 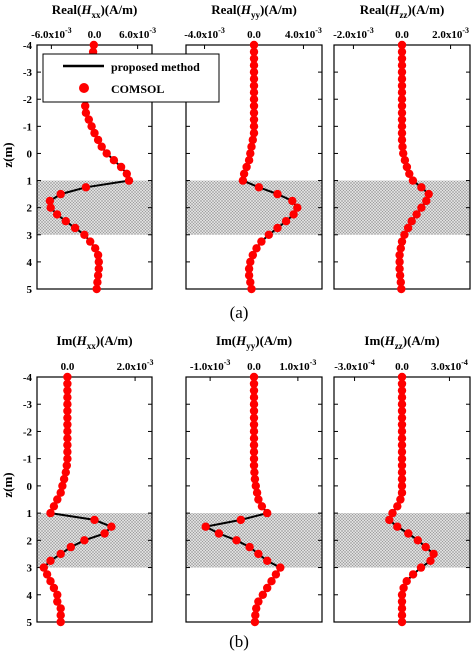 What do you see at coordinates (134, 35) in the screenshot?
I see `x-tick-mantissa: 6.0x10` at bounding box center [134, 35].